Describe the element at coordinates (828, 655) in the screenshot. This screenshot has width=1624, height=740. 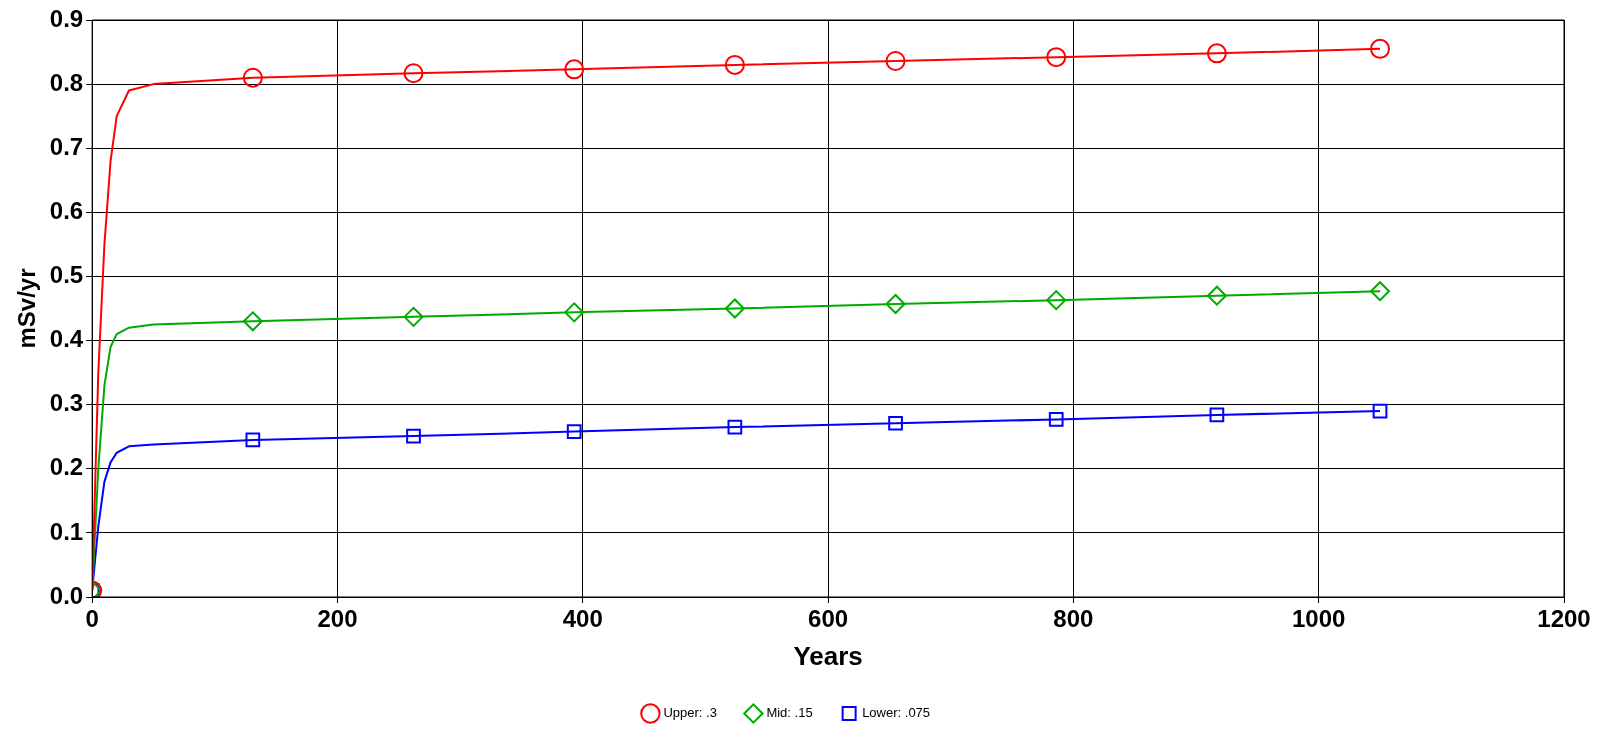
I see `x-axis-title: Years` at that location.